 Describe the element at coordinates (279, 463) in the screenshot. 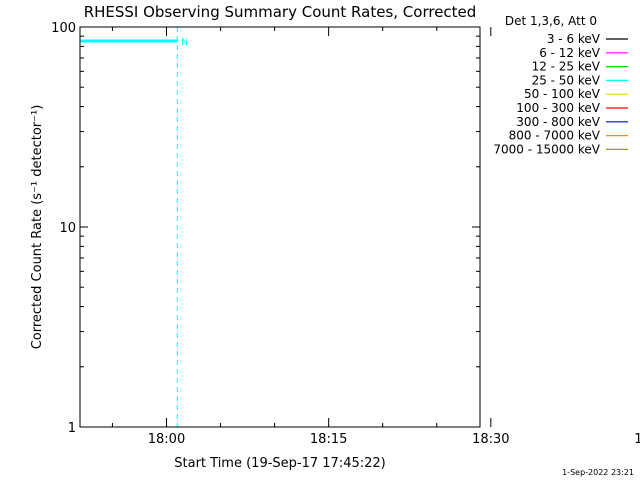

I see `x-axis-label: Start Time (19-Sep-17 17:45:22)` at that location.